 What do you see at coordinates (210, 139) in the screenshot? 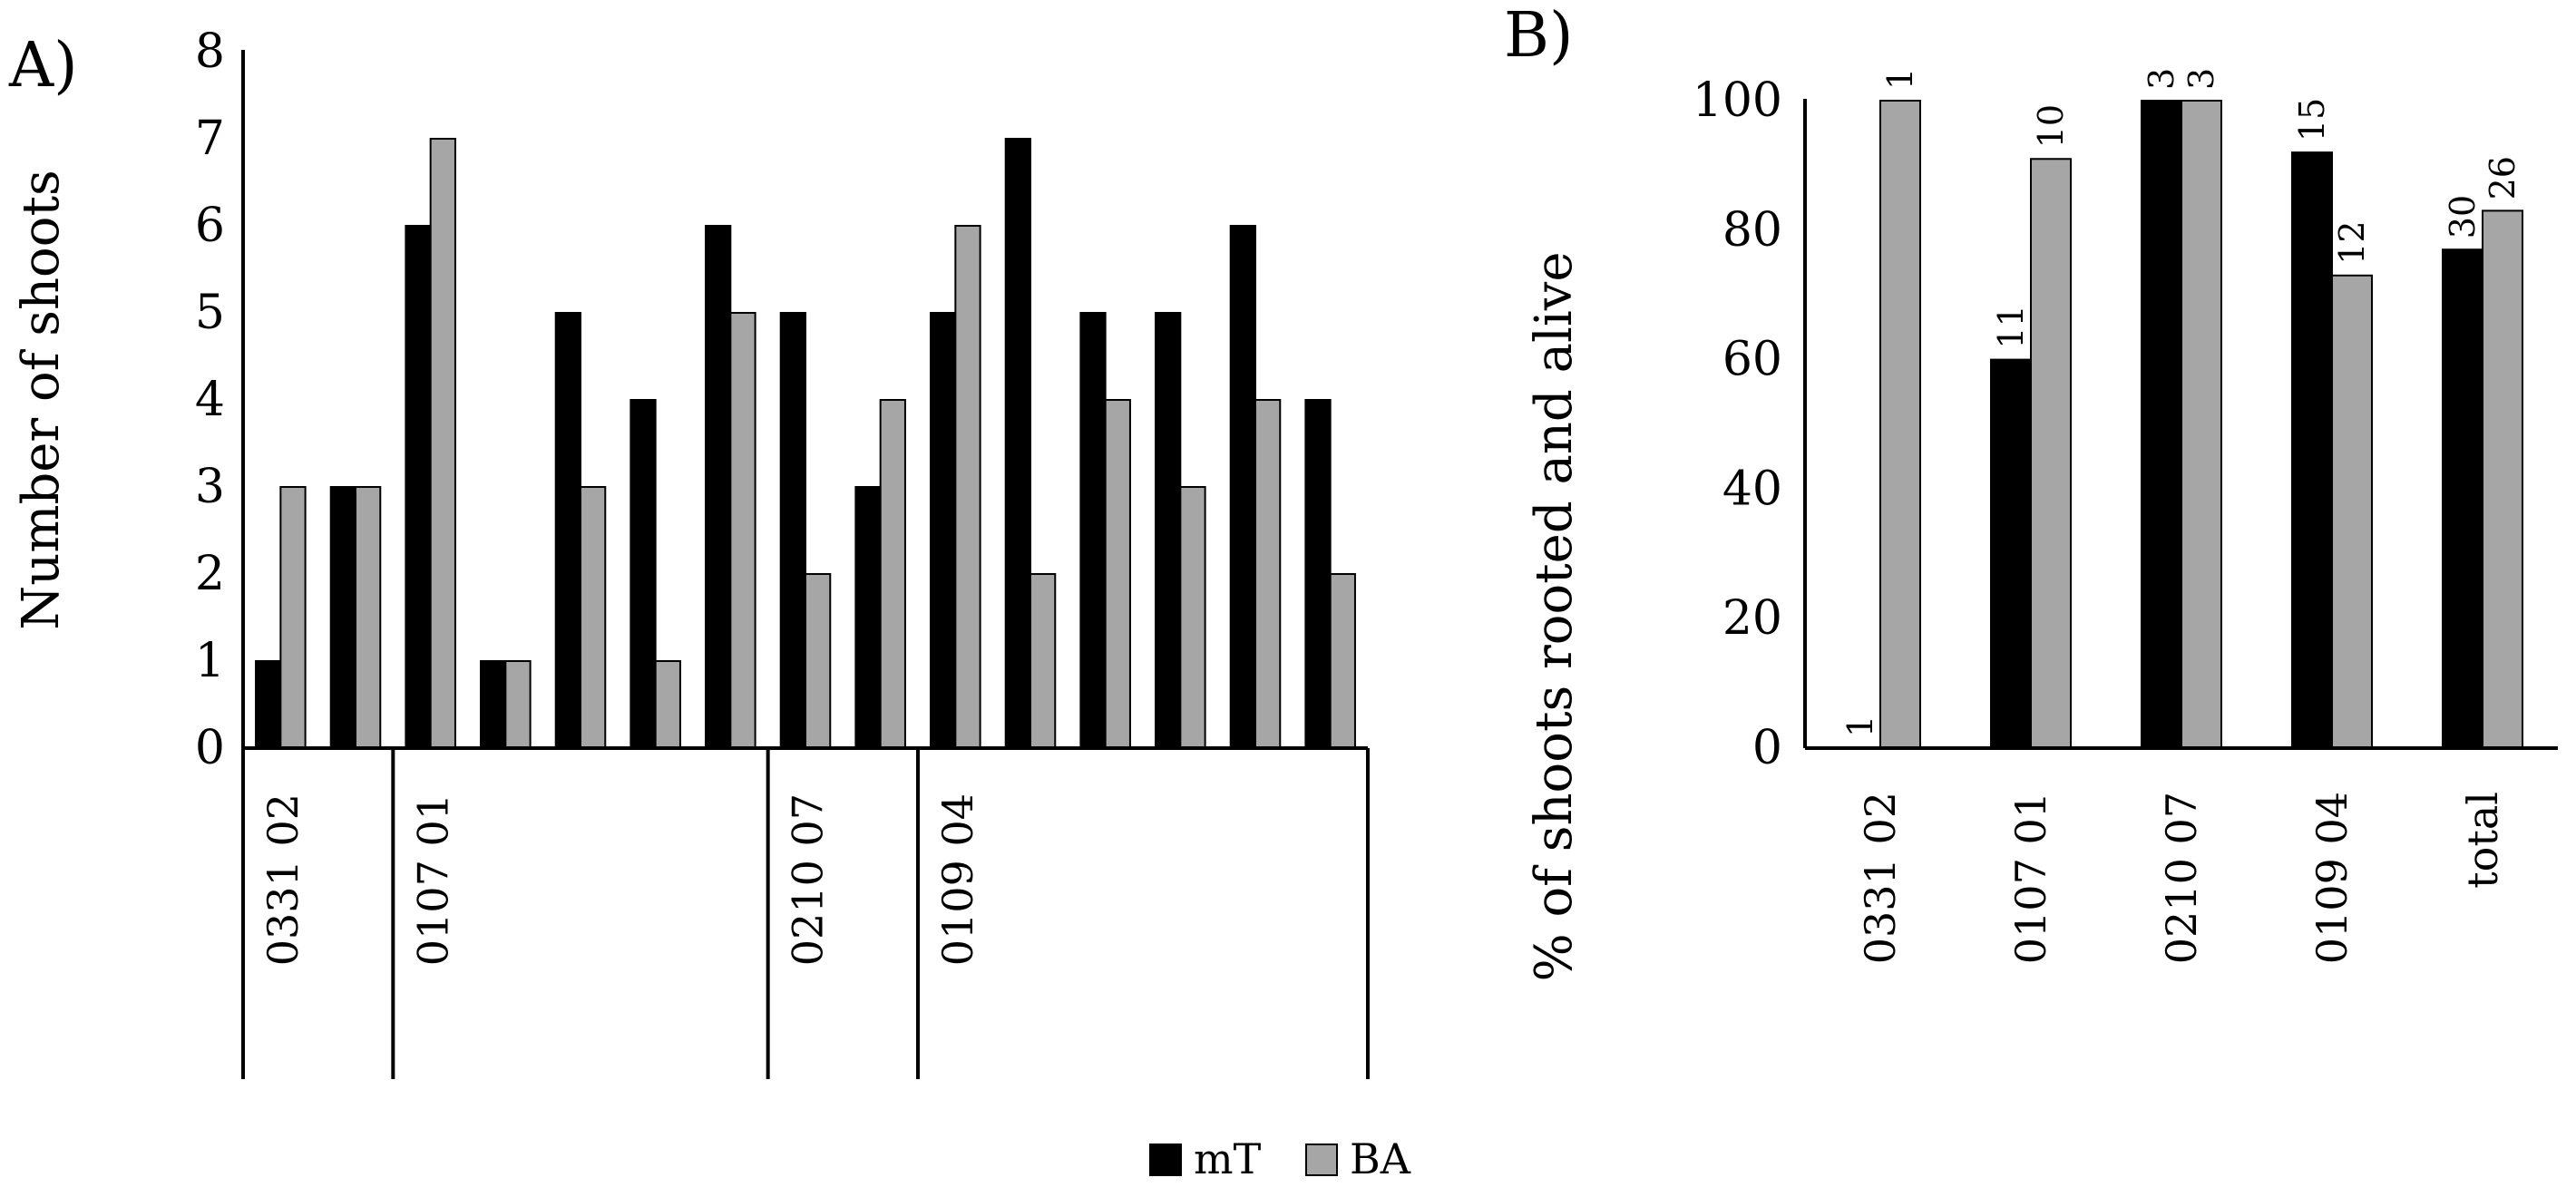
I see `y-tick-label: 7` at bounding box center [210, 139].